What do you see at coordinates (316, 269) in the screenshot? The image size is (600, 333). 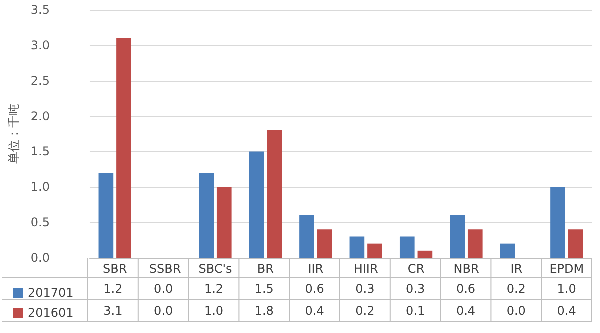 I see `x-tick-label: IIR` at bounding box center [316, 269].